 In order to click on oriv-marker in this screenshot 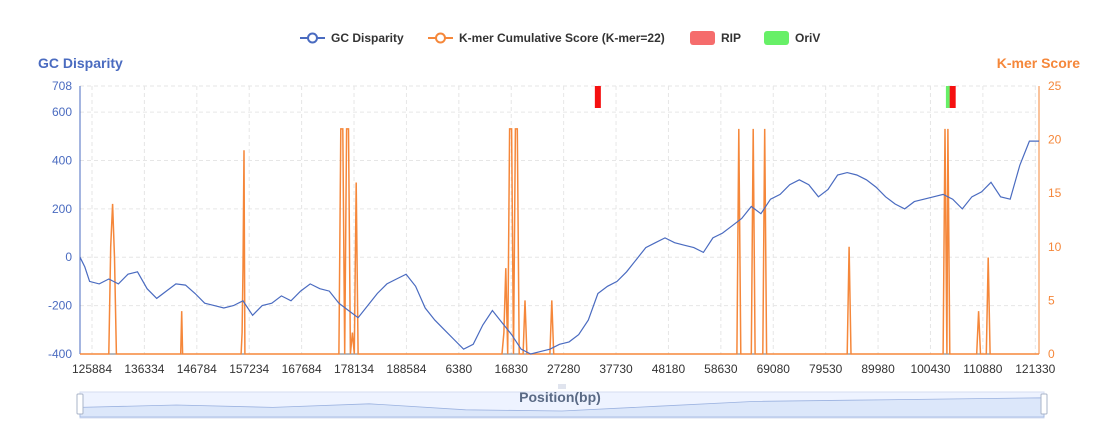, I will do `click(947, 97)`.